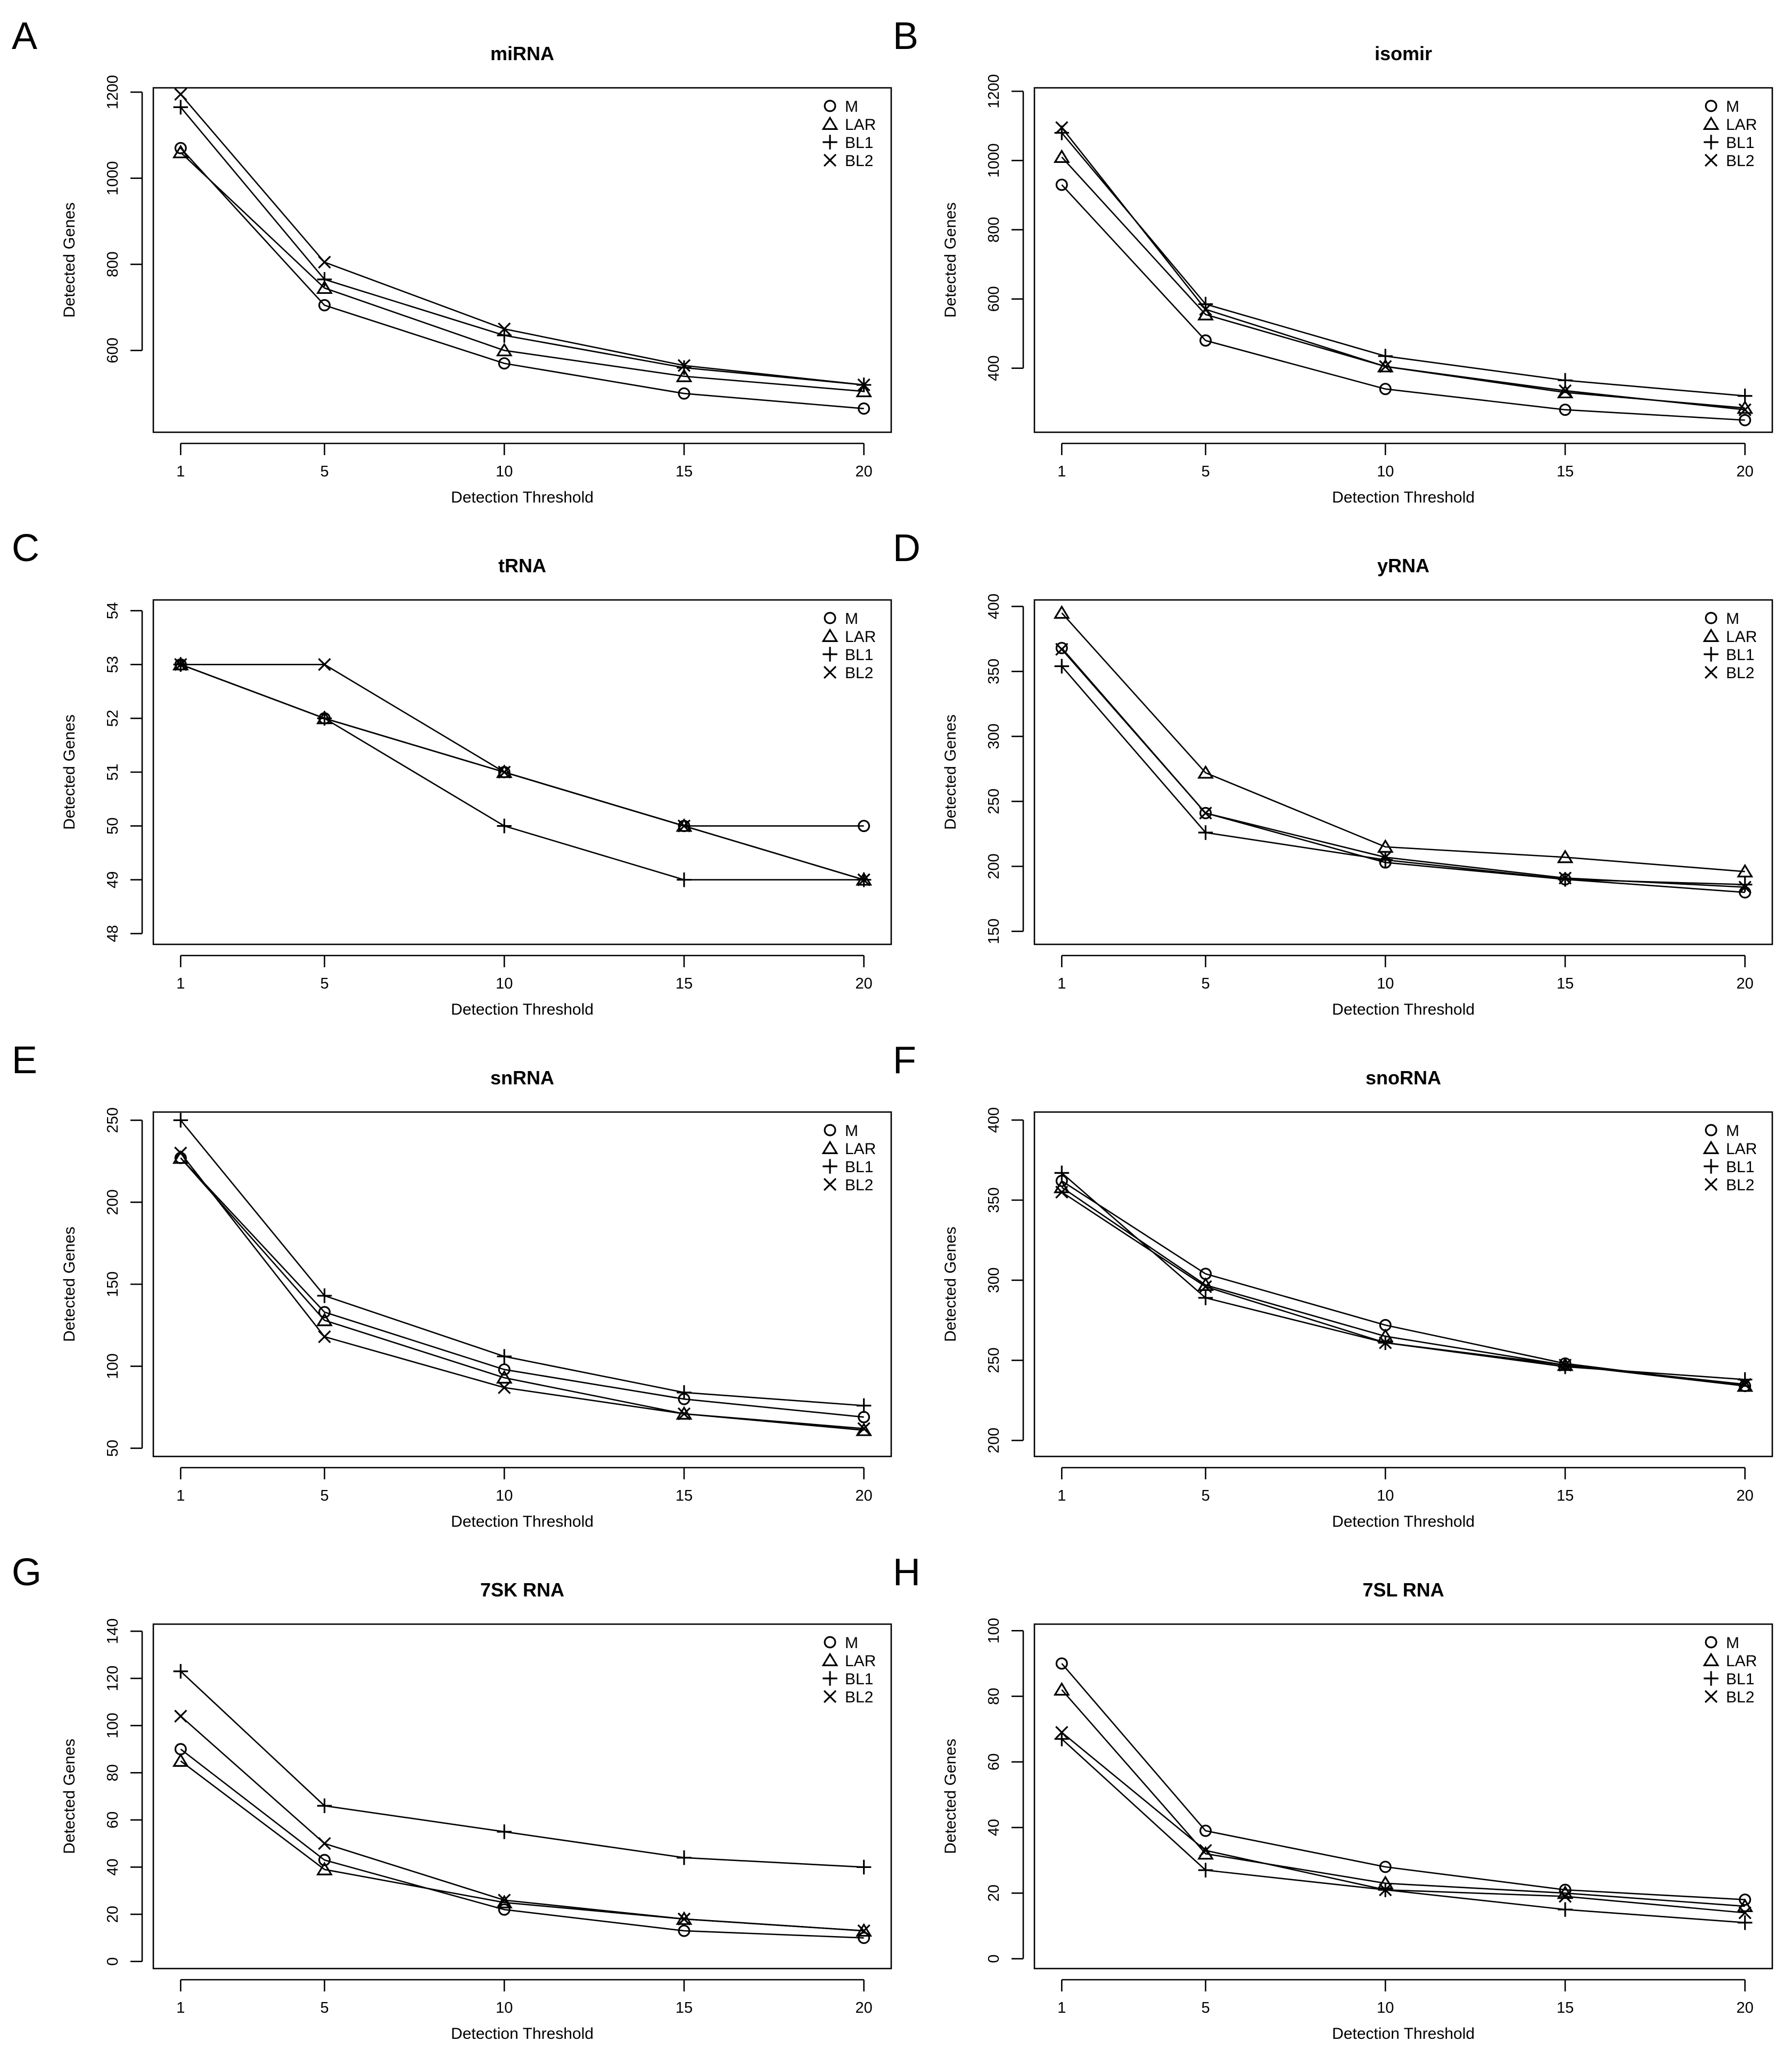 This screenshot has width=1792, height=2050. I want to click on panel-letter: H, so click(906, 1572).